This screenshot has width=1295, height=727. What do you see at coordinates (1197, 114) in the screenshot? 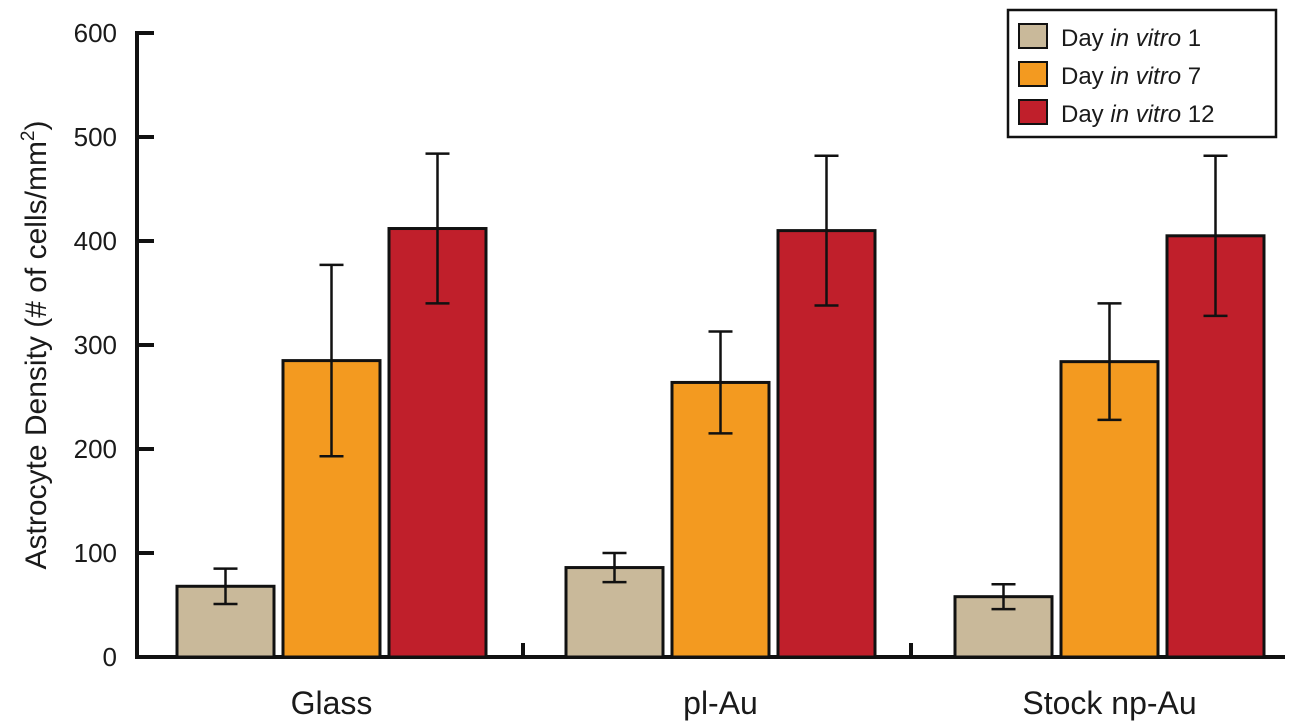
I see `legend-label-suffix: 12` at bounding box center [1197, 114].